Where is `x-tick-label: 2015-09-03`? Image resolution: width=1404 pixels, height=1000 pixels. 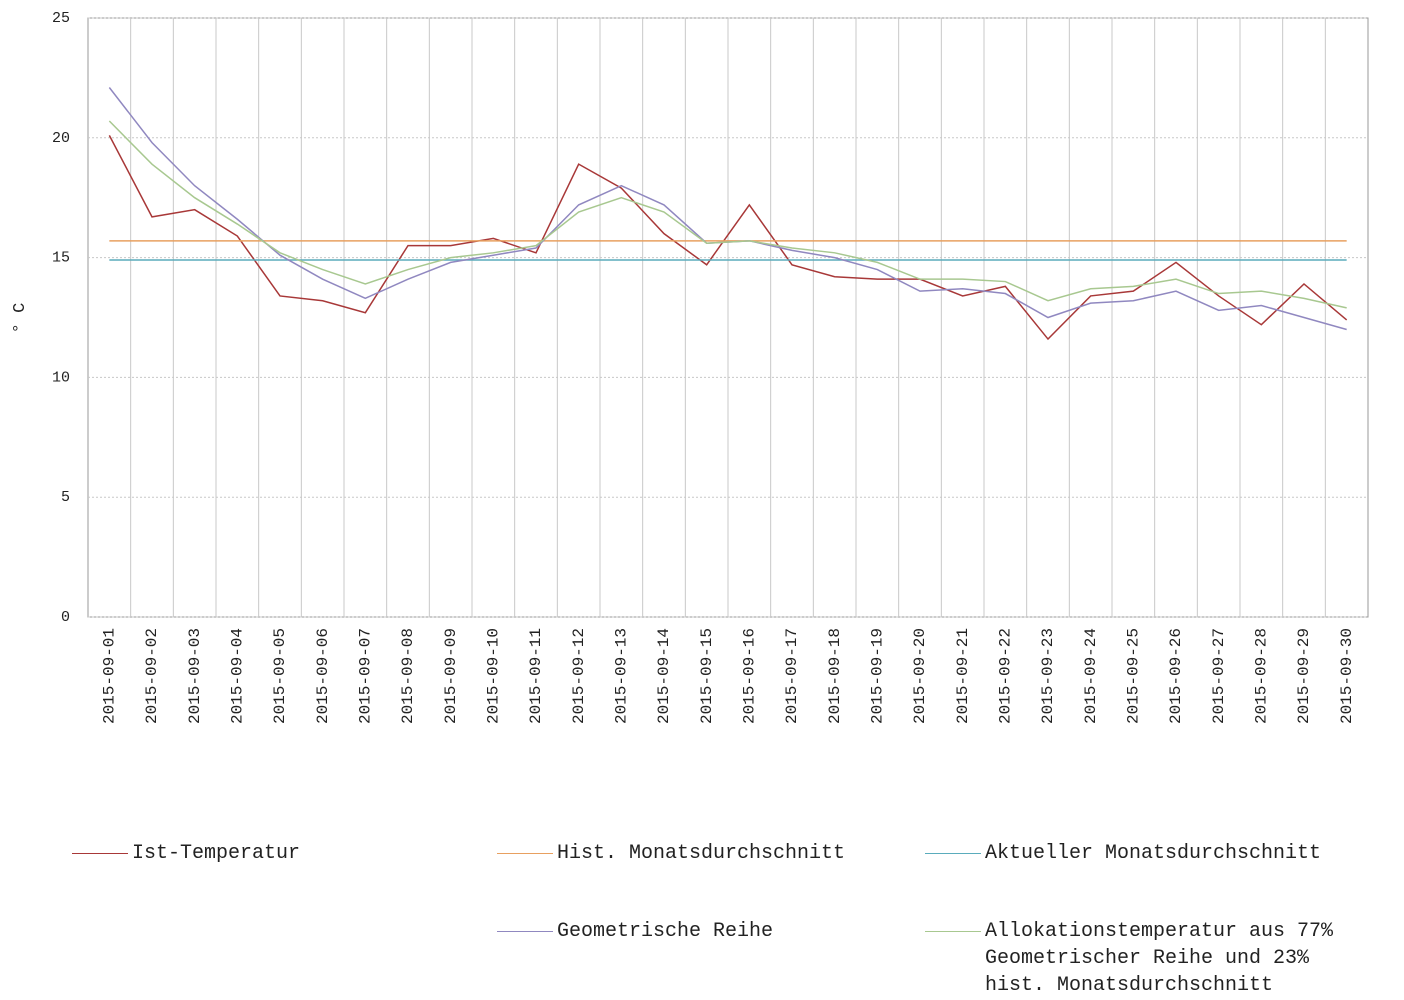
x-tick-label: 2015-09-03 is located at coordinates (195, 676).